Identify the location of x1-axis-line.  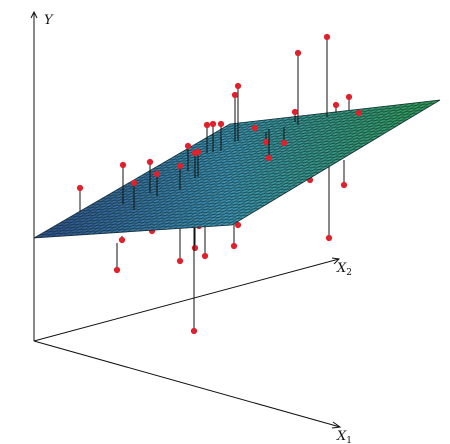
(187, 384).